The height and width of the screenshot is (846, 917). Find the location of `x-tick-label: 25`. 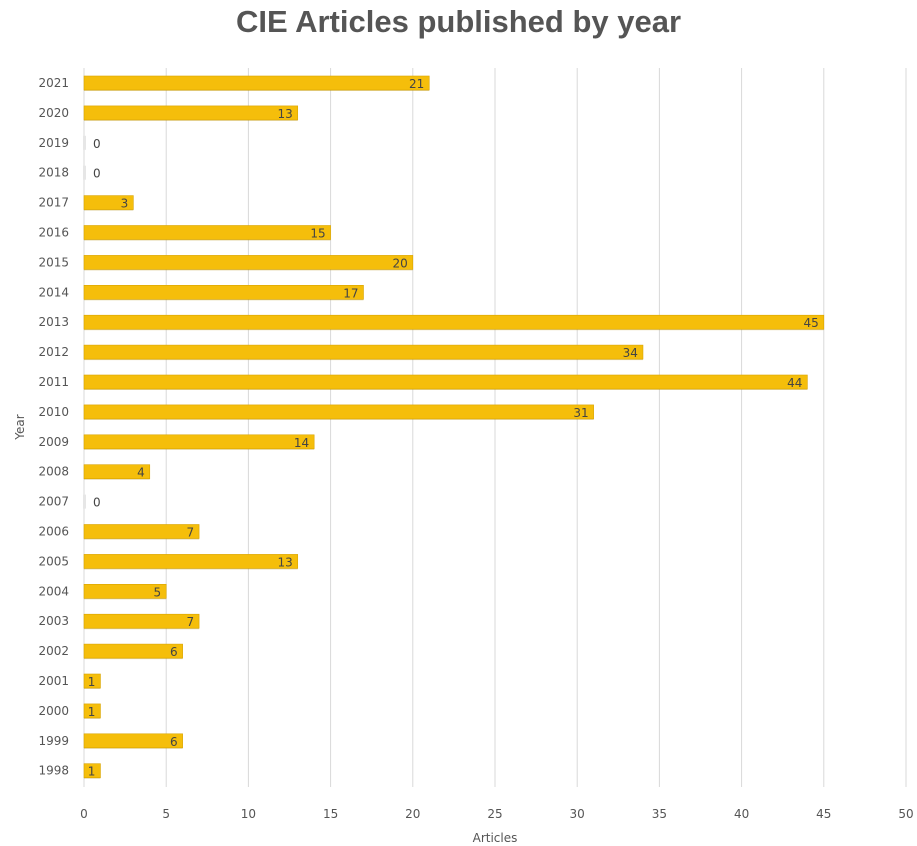

x-tick-label: 25 is located at coordinates (494, 814).